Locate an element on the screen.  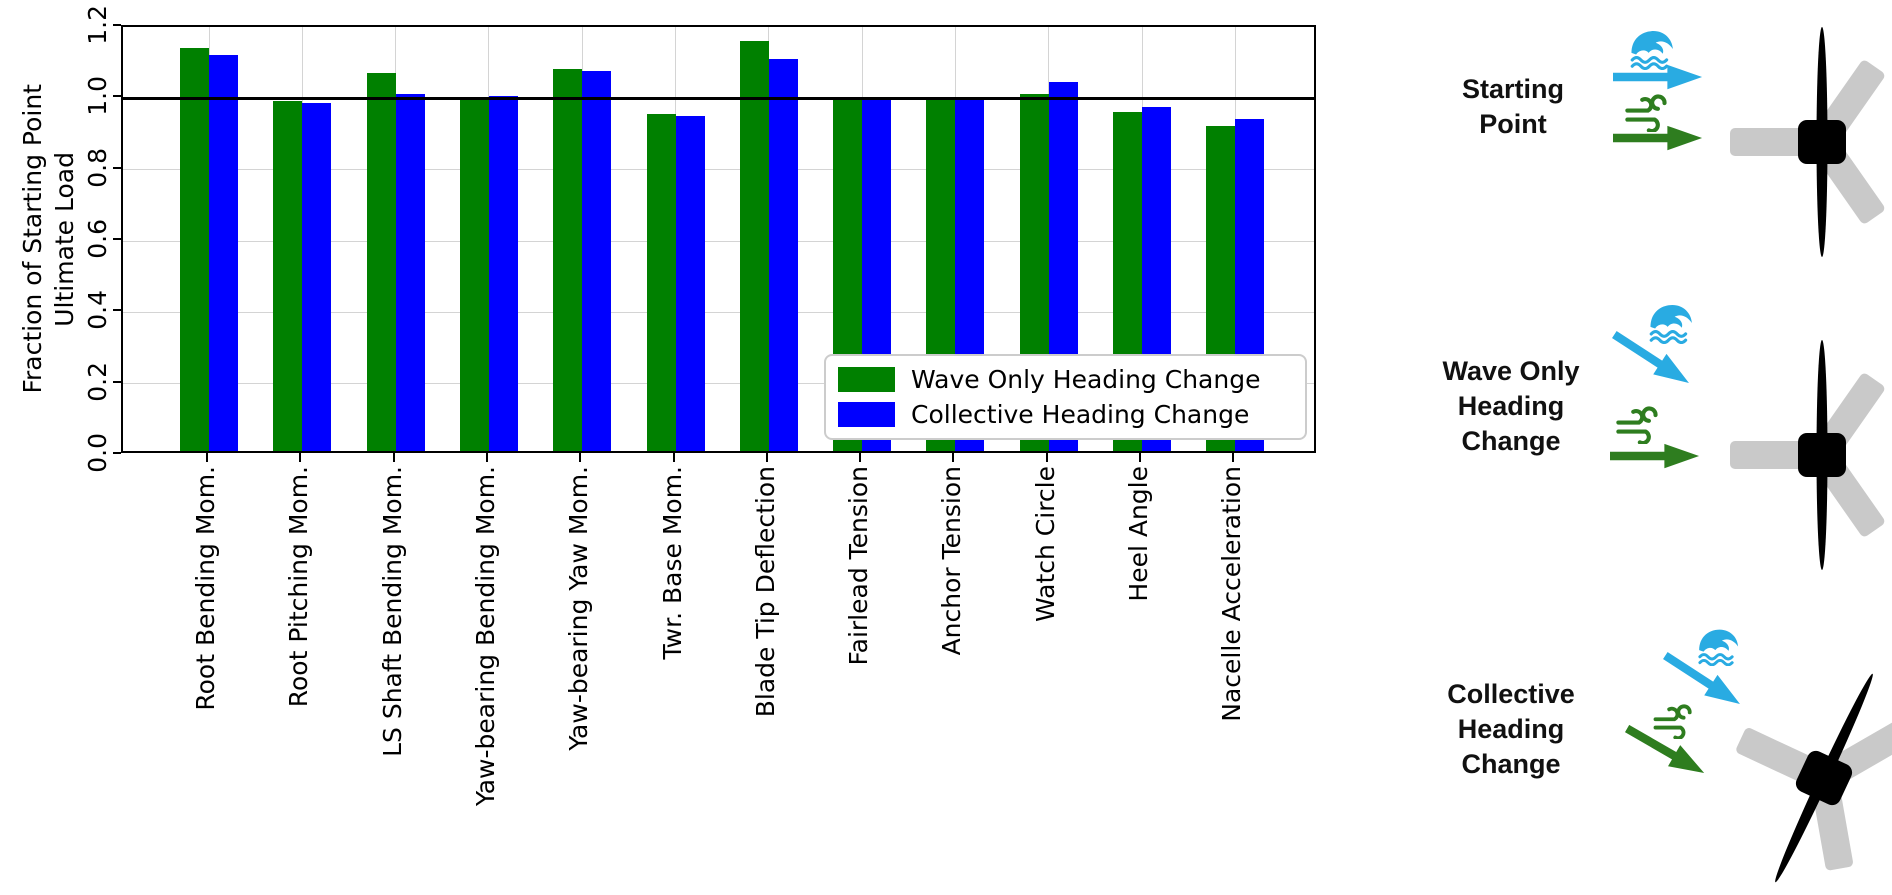
x-tick-label: Fairlead Tension is located at coordinates (858, 567).